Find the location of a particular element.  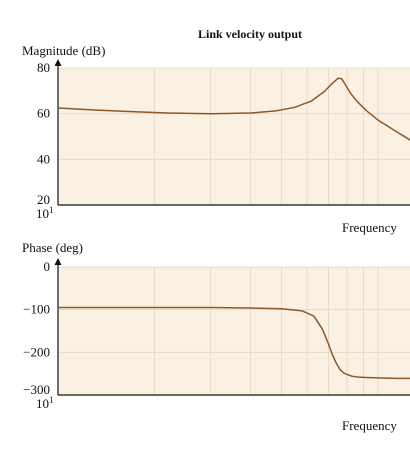

y-tick-label: 20 is located at coordinates (43, 199).